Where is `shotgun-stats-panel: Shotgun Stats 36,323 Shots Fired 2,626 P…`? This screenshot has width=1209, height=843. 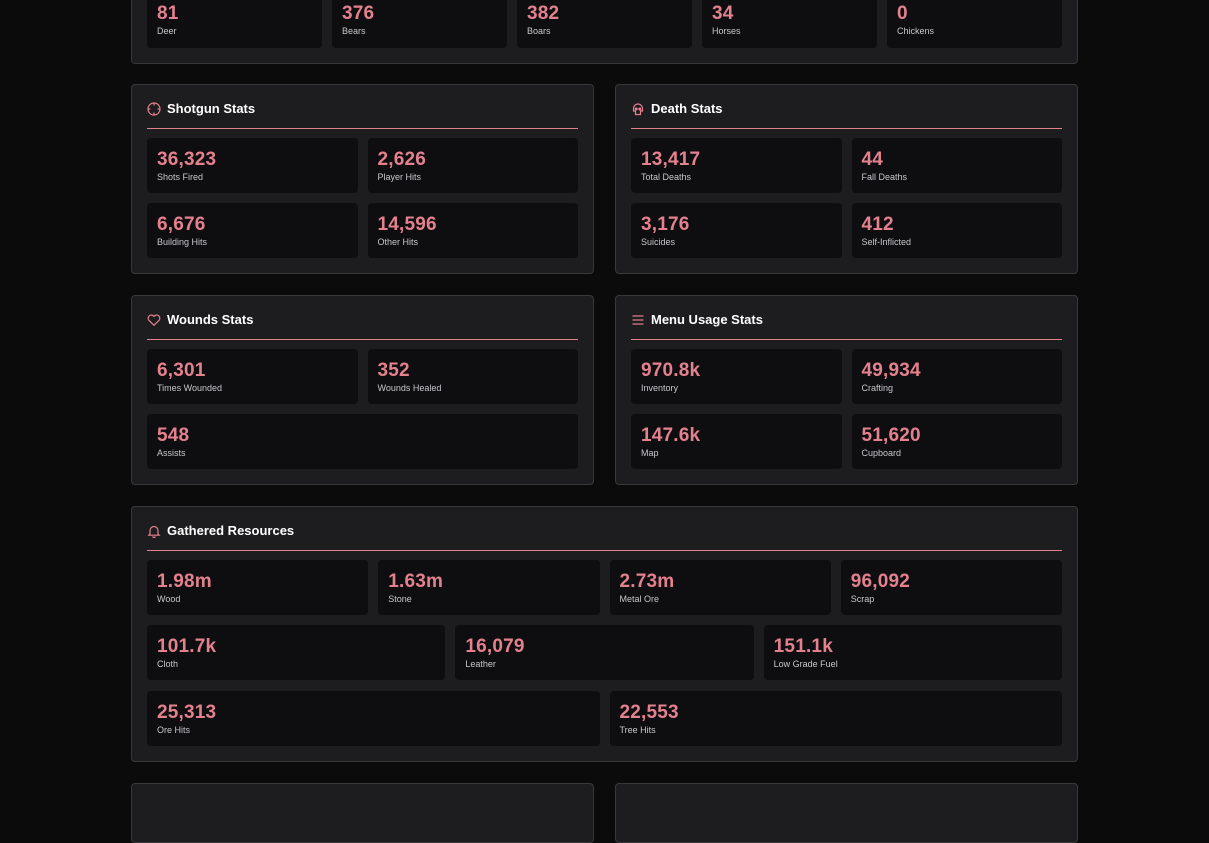
shotgun-stats-panel: Shotgun Stats 36,323 Shots Fired 2,626 P… is located at coordinates (362, 179).